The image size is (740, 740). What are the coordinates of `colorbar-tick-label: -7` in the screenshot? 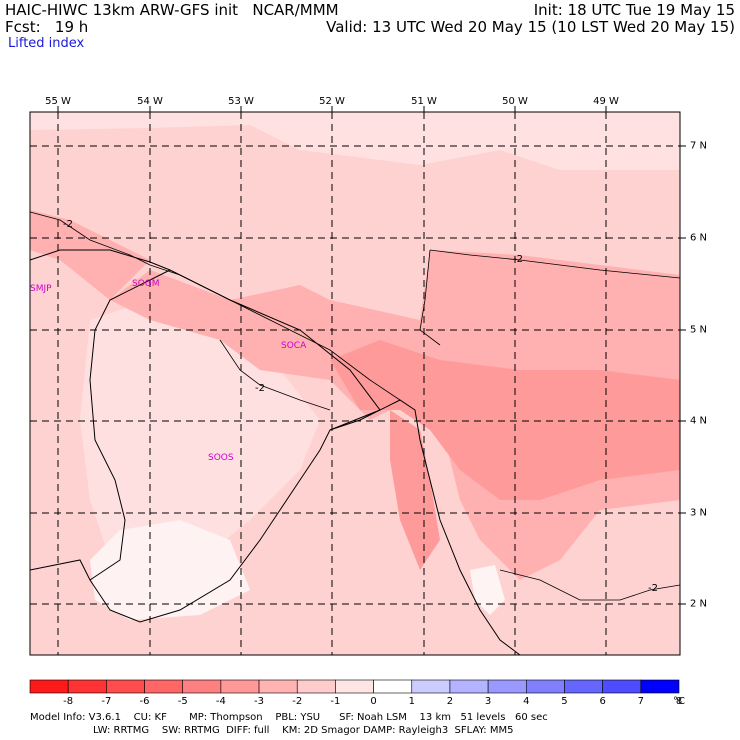 It's located at (106, 701).